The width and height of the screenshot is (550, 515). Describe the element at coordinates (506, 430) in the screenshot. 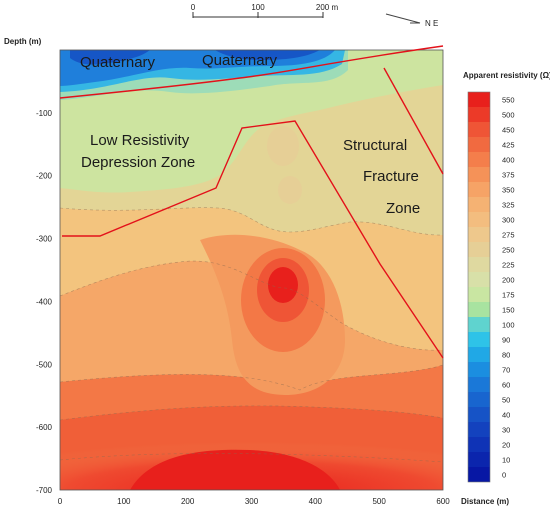

I see `colorbar-level-label: 30` at that location.